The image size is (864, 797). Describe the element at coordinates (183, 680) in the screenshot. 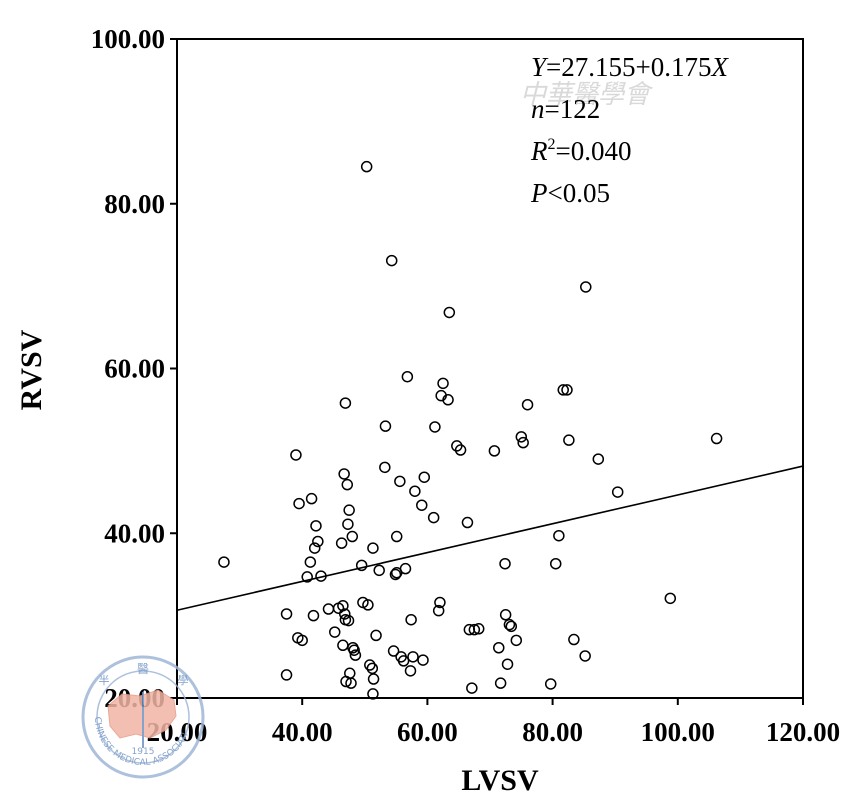

I see `logo-right-glyph: 學` at that location.